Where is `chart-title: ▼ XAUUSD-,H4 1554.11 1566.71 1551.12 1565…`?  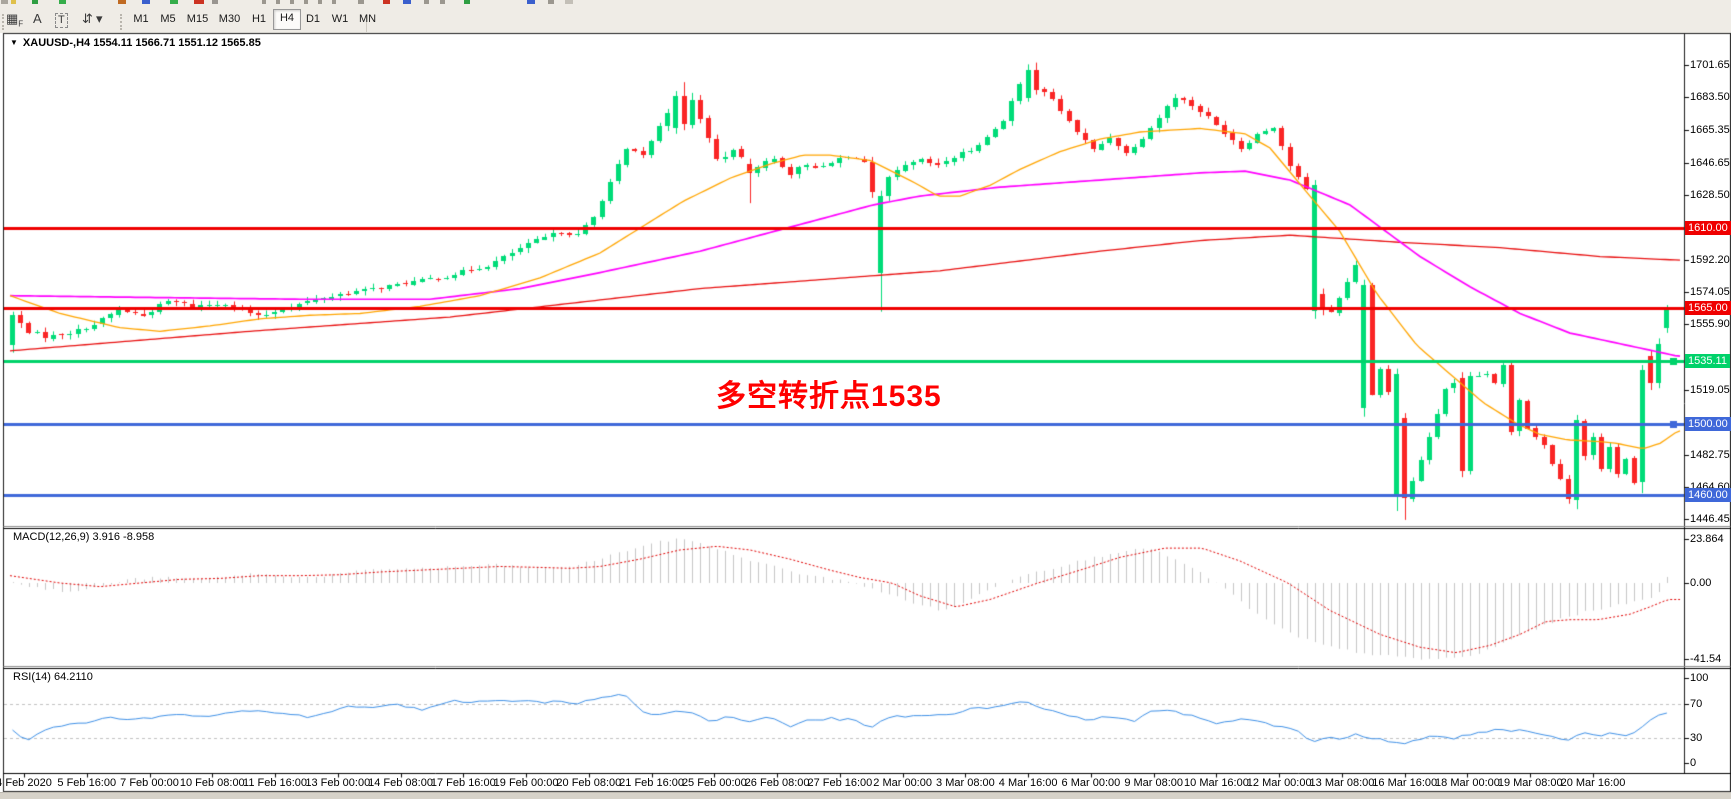 chart-title: ▼ XAUUSD-,H4 1554.11 1566.71 1551.12 1565… is located at coordinates (135, 43).